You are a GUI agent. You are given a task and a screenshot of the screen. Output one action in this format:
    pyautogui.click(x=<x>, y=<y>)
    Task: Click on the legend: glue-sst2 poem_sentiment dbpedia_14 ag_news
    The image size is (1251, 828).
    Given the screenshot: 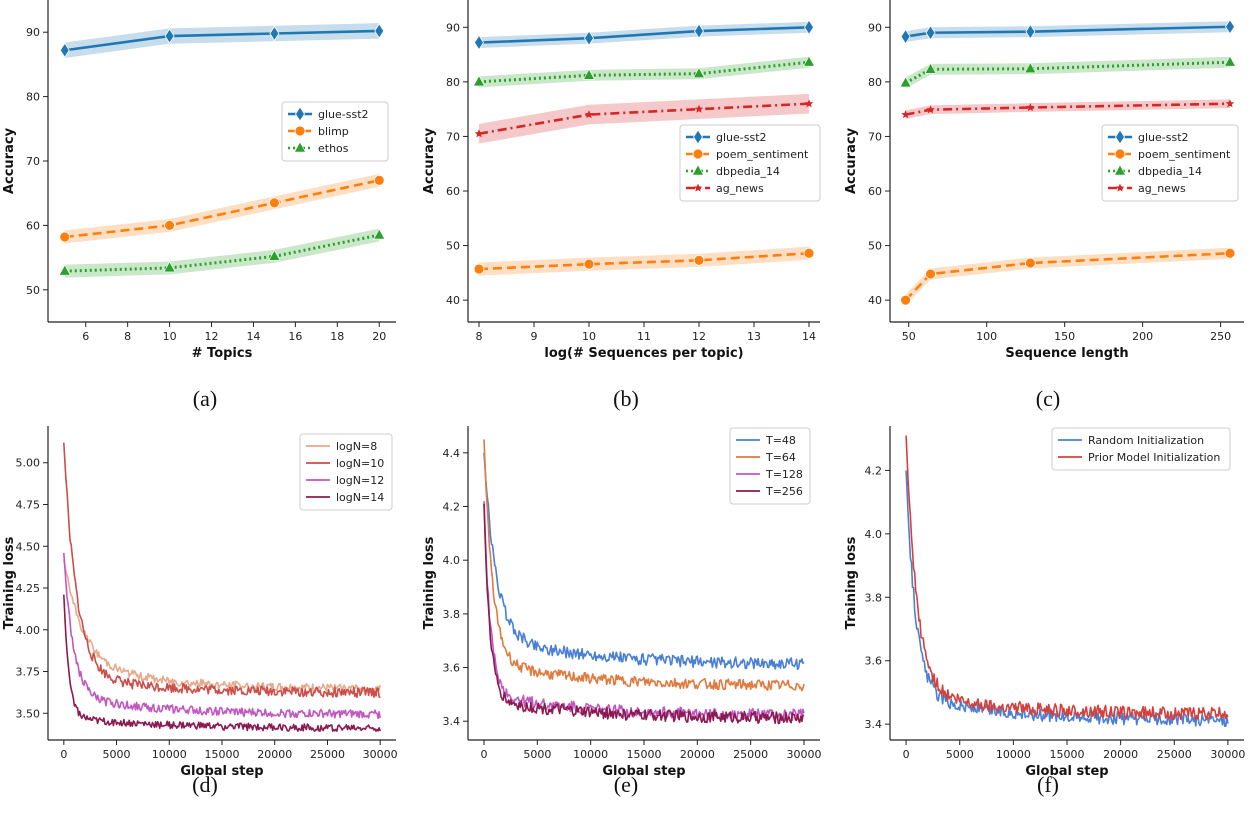 What is the action you would take?
    pyautogui.click(x=1170, y=163)
    